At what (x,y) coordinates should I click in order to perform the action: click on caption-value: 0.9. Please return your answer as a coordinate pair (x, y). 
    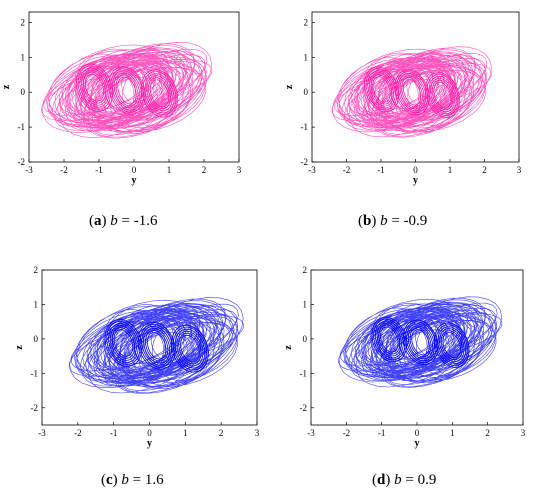
    Looking at the image, I should click on (427, 480).